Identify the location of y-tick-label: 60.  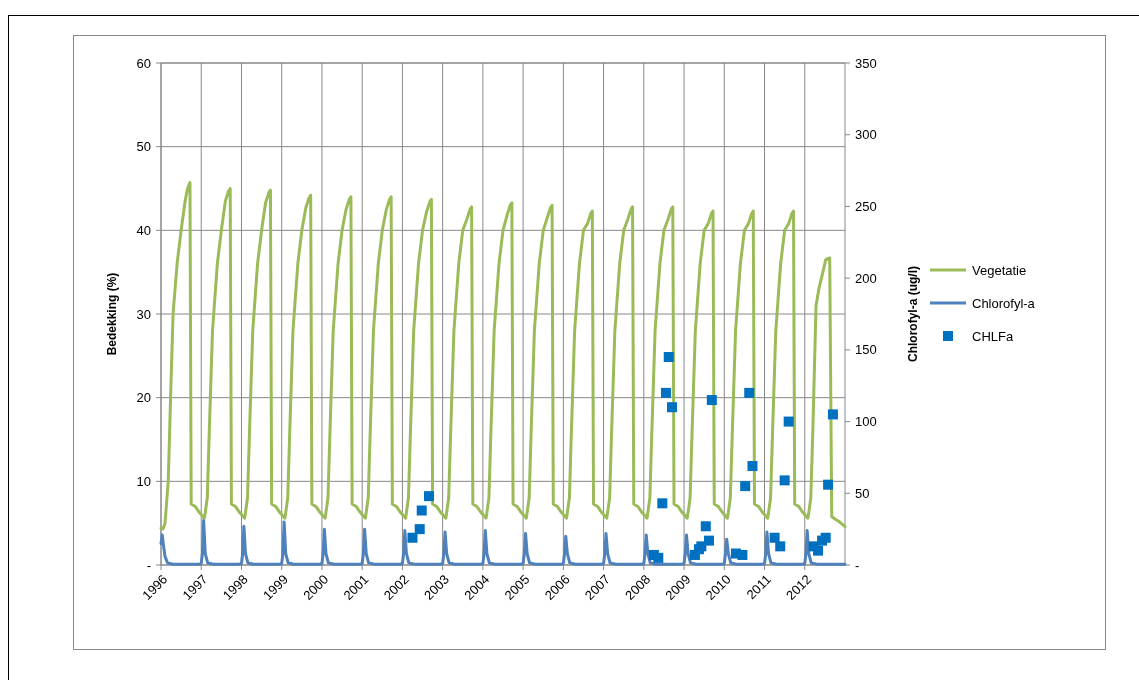
(143, 63).